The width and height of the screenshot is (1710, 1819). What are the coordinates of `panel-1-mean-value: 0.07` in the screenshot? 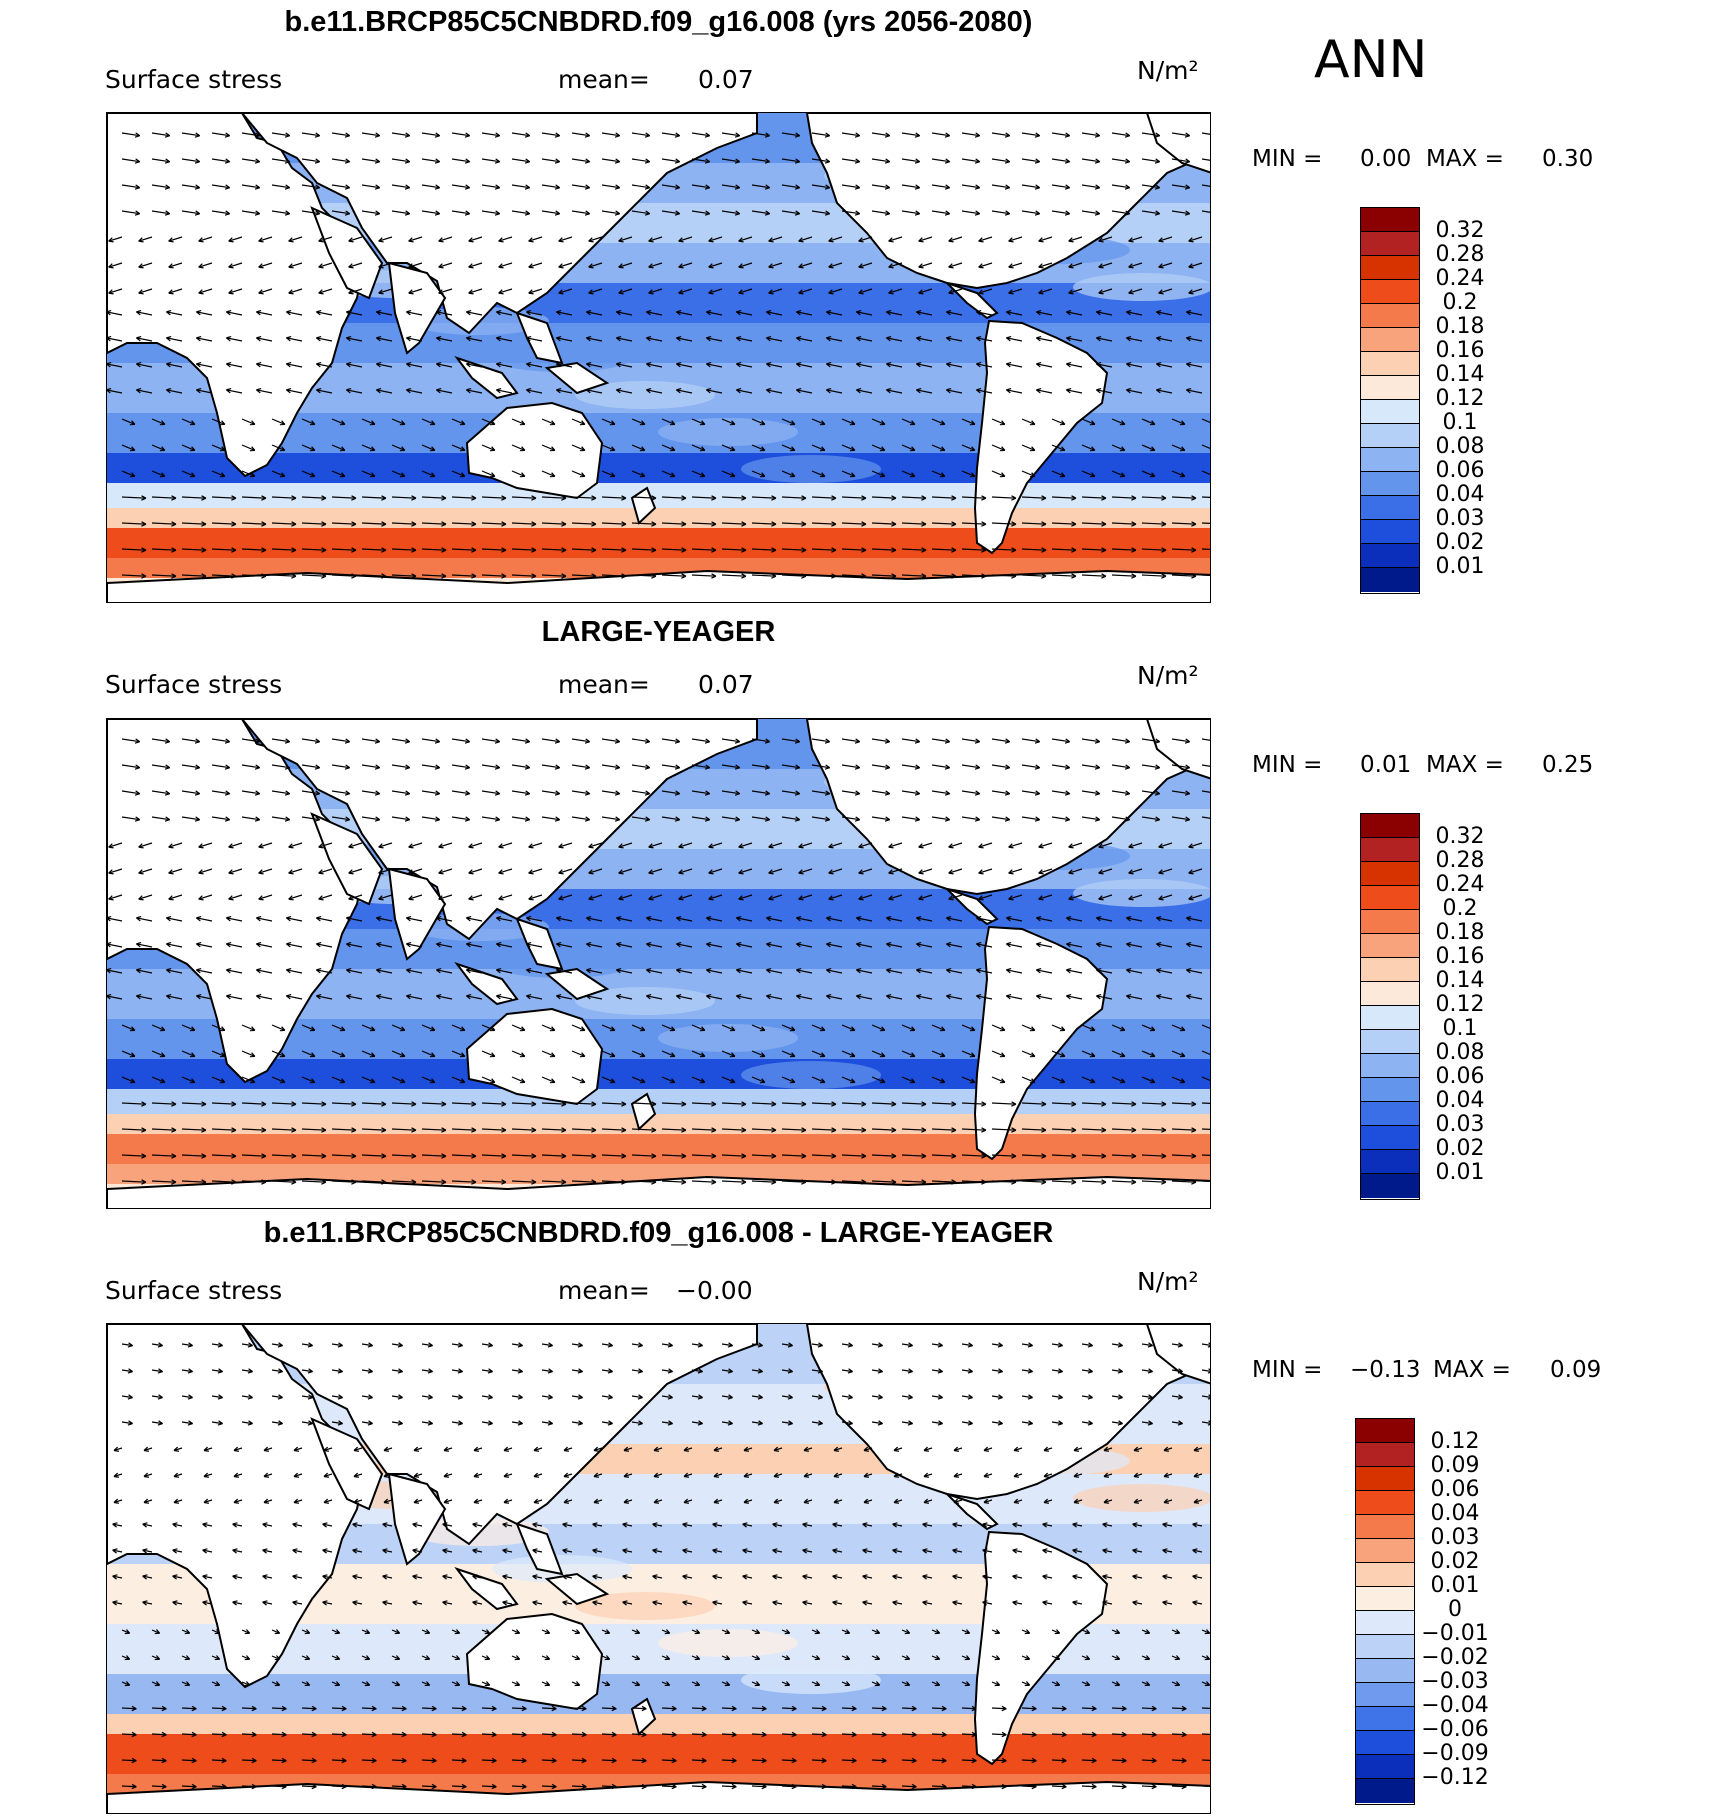 It's located at (726, 79).